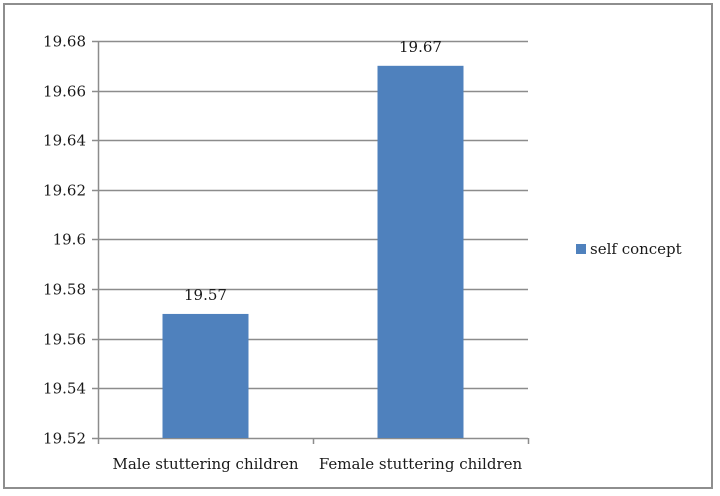 The height and width of the screenshot is (496, 720). Describe the element at coordinates (205, 464) in the screenshot. I see `x-category-label: Male stuttering children` at that location.